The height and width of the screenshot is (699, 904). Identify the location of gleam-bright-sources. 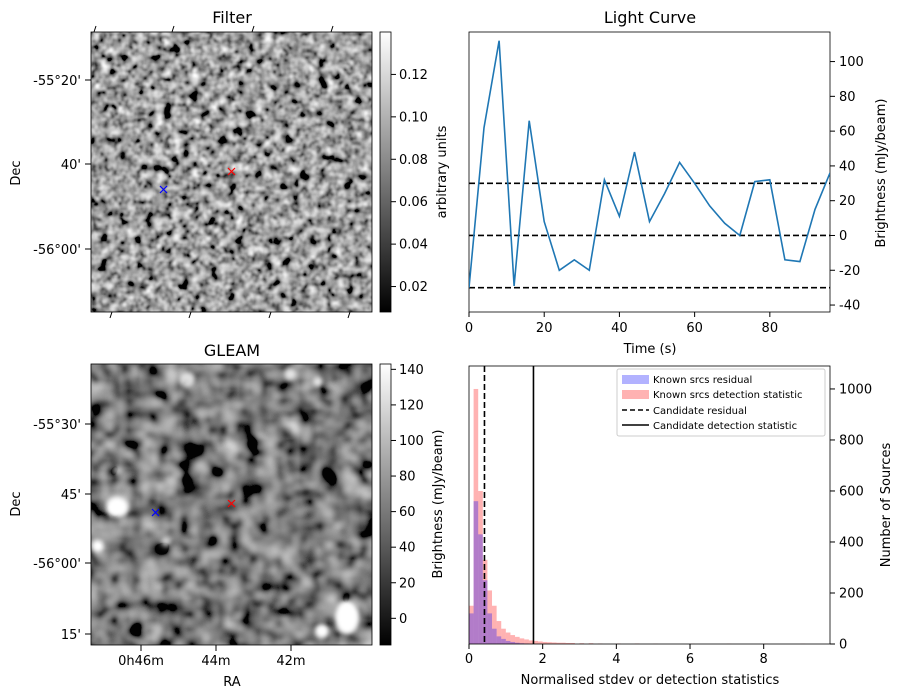
(225, 503).